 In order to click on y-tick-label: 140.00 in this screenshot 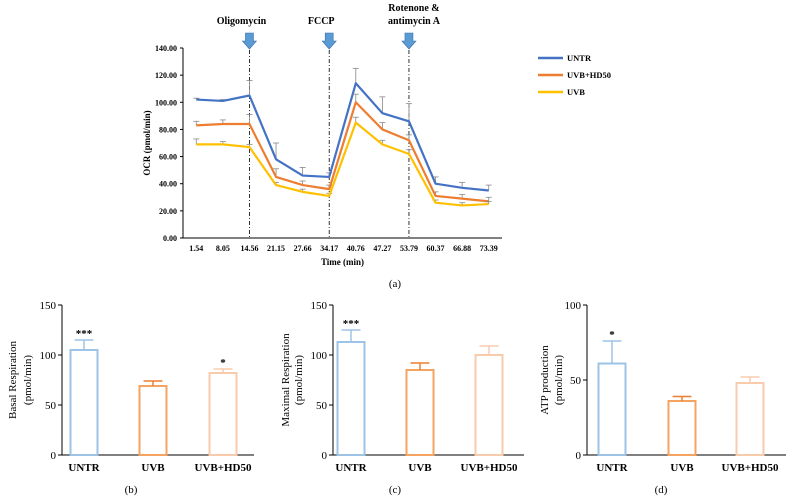, I will do `click(166, 48)`.